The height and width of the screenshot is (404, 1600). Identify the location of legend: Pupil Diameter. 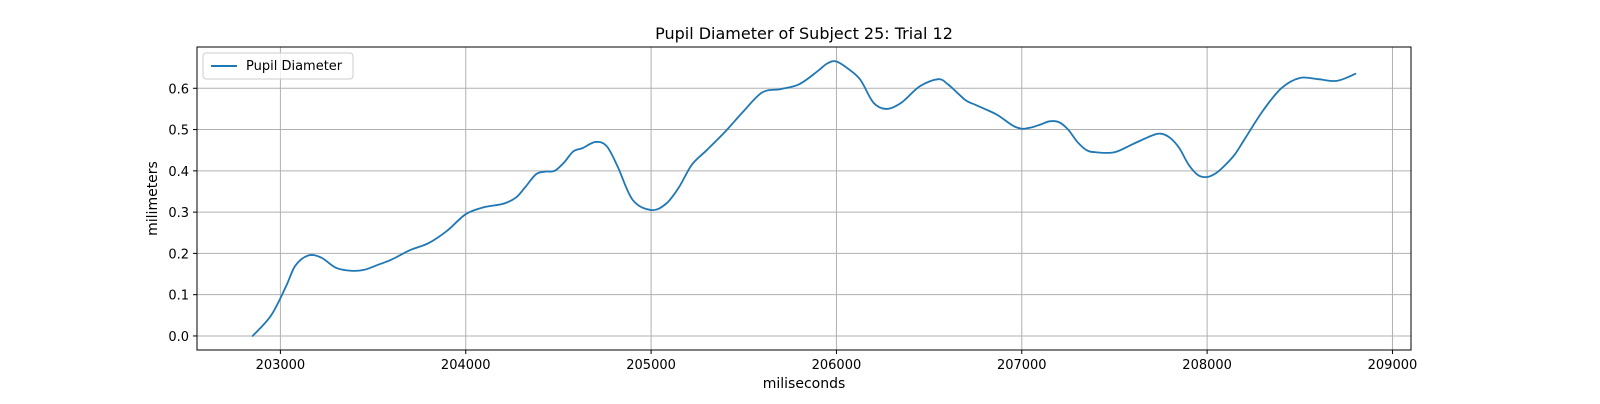
(278, 66).